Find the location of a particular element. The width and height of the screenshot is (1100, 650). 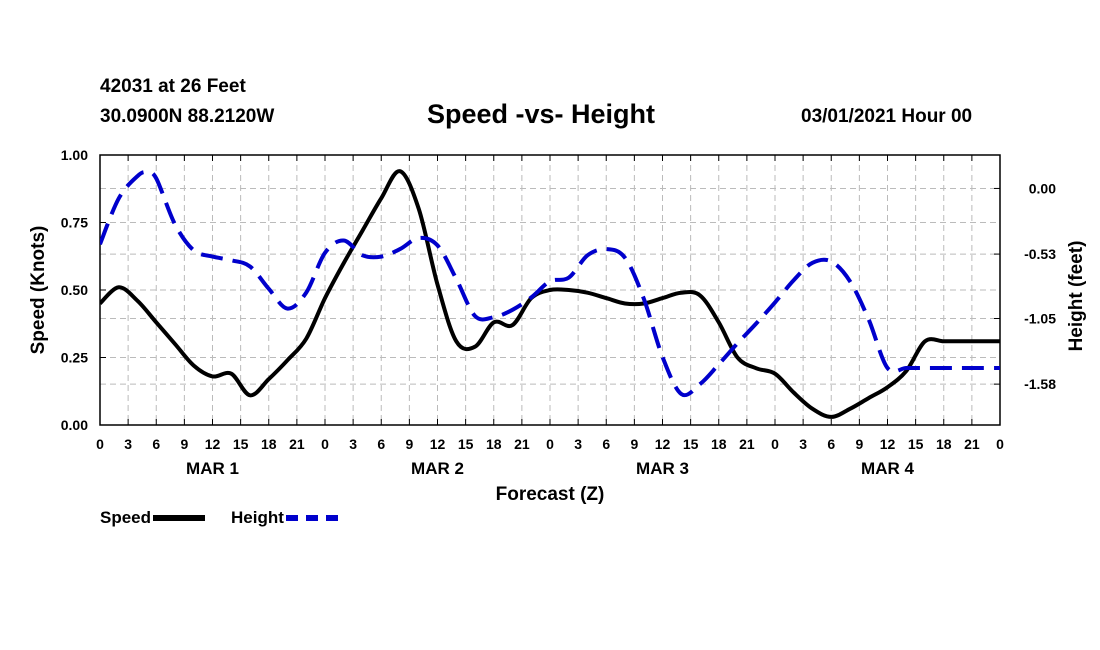

legend-height-label: Height is located at coordinates (257, 517).